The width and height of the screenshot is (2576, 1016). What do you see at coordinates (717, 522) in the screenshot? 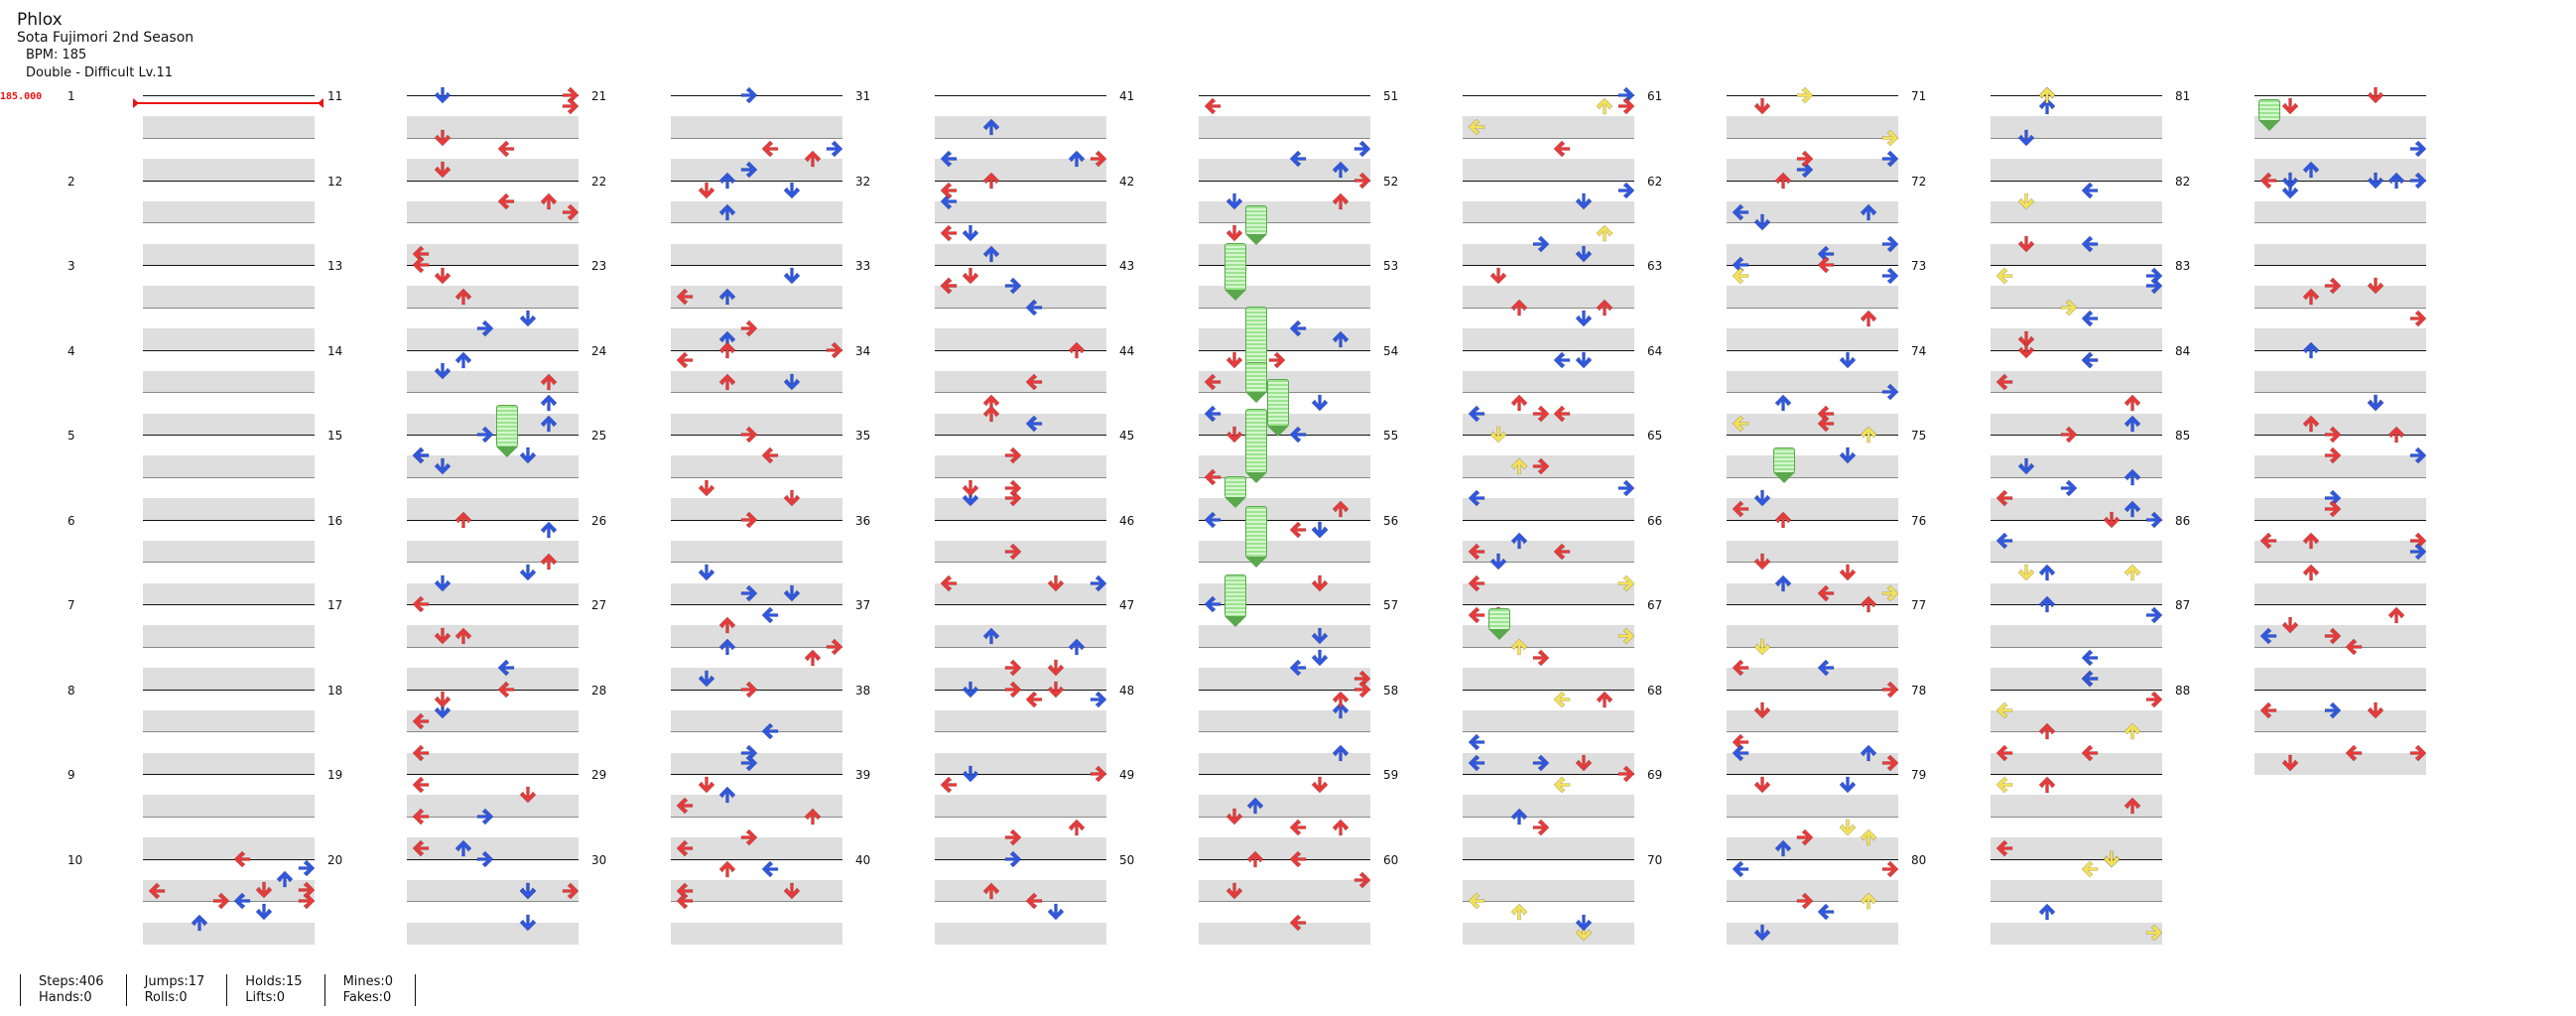
I see `measure-column: 21 22 23 24 25 26 27 28 29 30` at bounding box center [717, 522].